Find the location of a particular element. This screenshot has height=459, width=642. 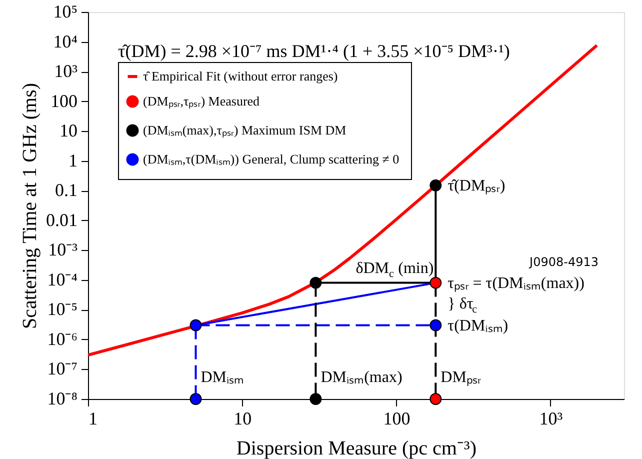

x-tick-label: 10³ is located at coordinates (551, 418).